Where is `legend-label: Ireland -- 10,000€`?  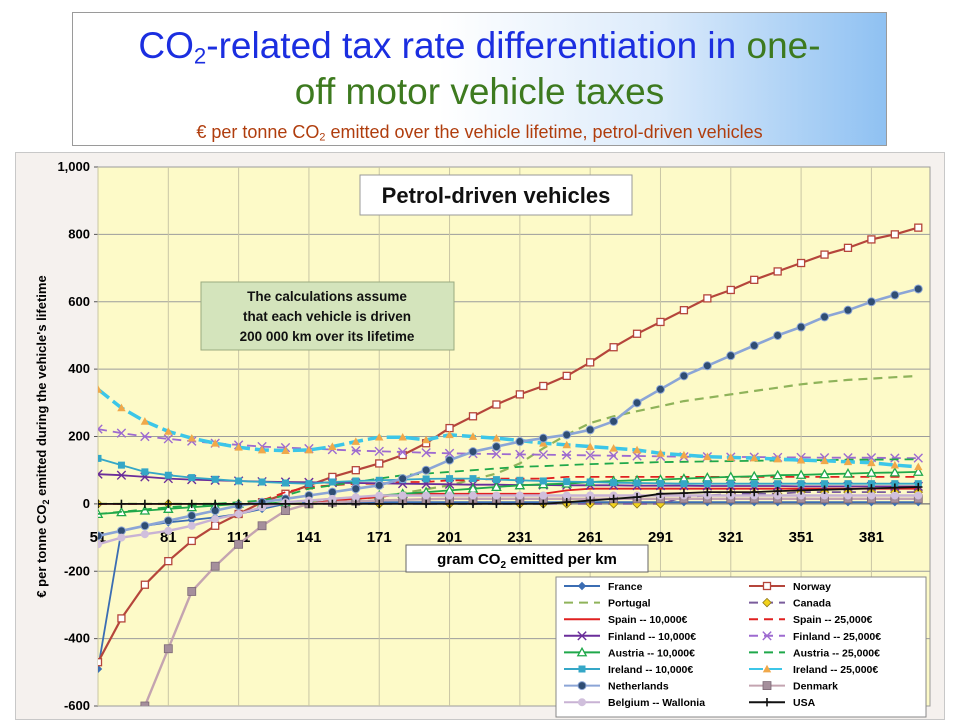
legend-label: Ireland -- 10,000€ is located at coordinates (650, 670).